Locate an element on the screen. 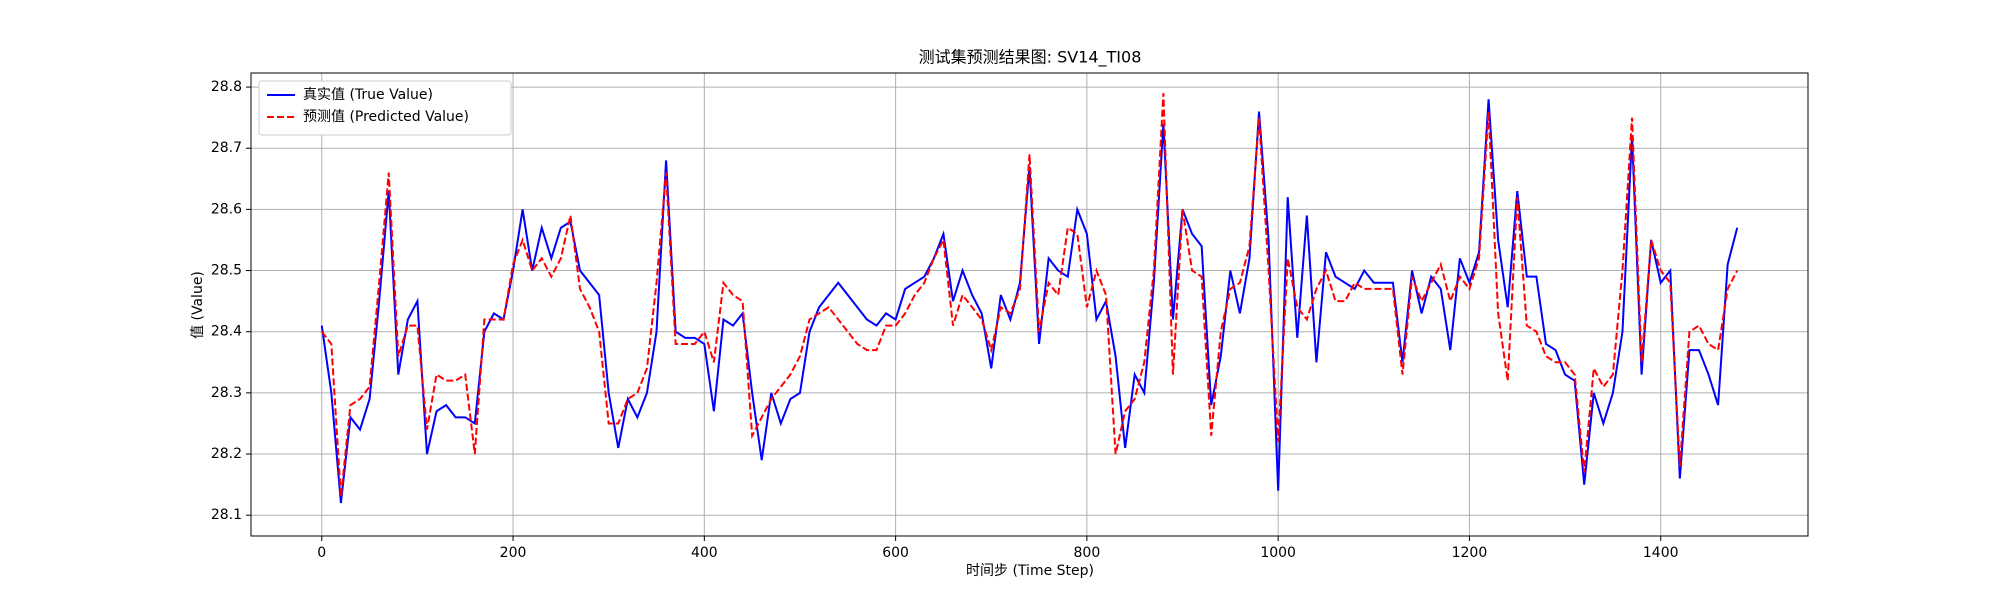 This screenshot has height=600, width=2000. y-tick-label: 28.3 is located at coordinates (226, 393).